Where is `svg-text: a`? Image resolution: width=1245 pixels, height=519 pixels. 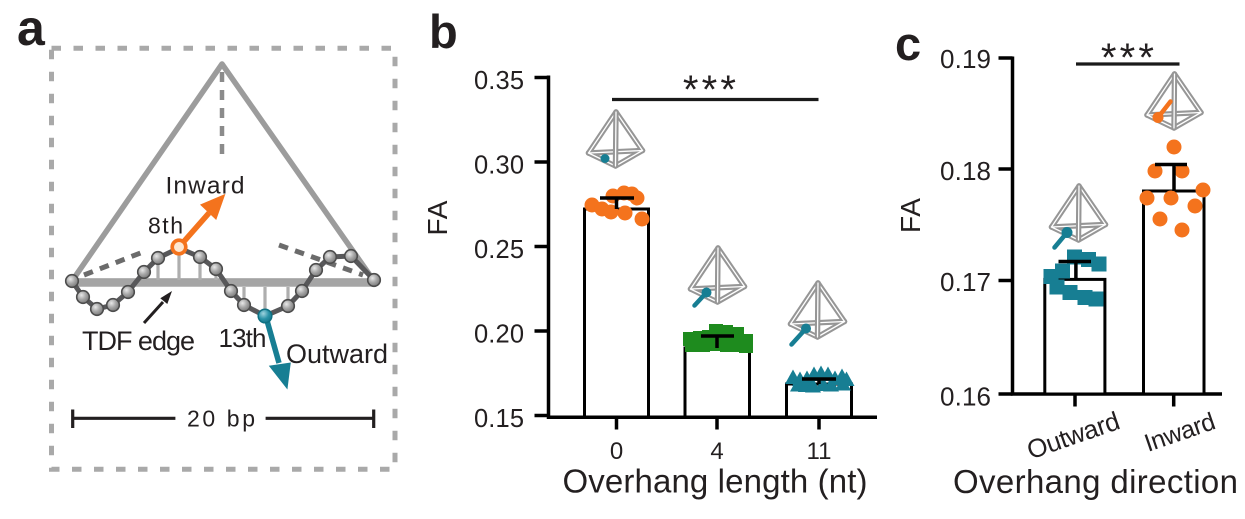 svg-text: a is located at coordinates (31, 28).